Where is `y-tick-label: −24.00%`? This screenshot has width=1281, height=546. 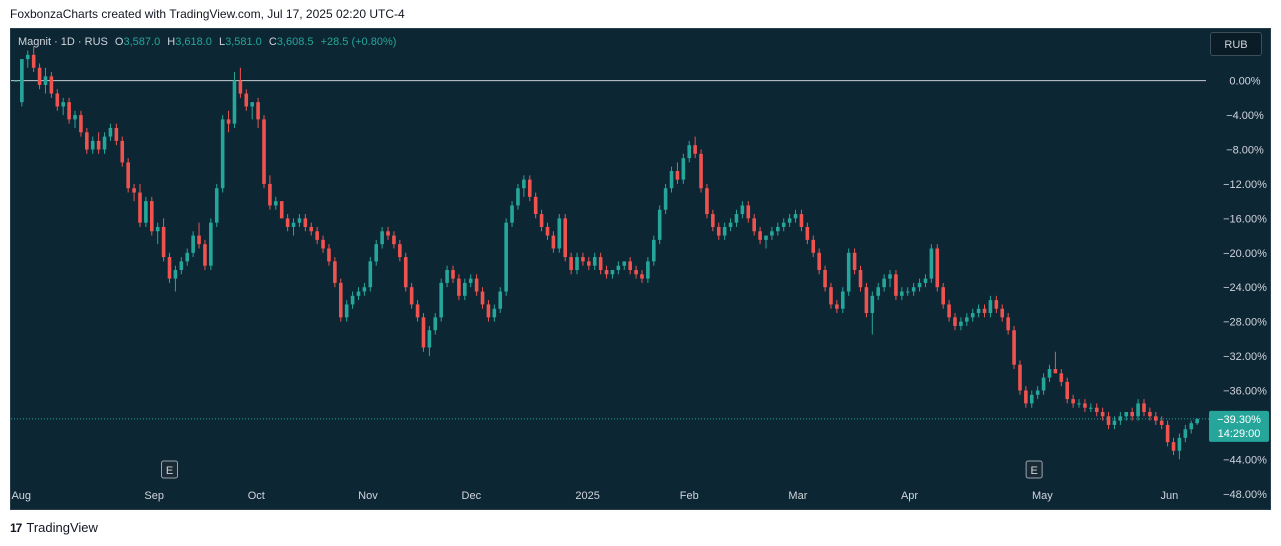 y-tick-label: −24.00% is located at coordinates (1245, 288).